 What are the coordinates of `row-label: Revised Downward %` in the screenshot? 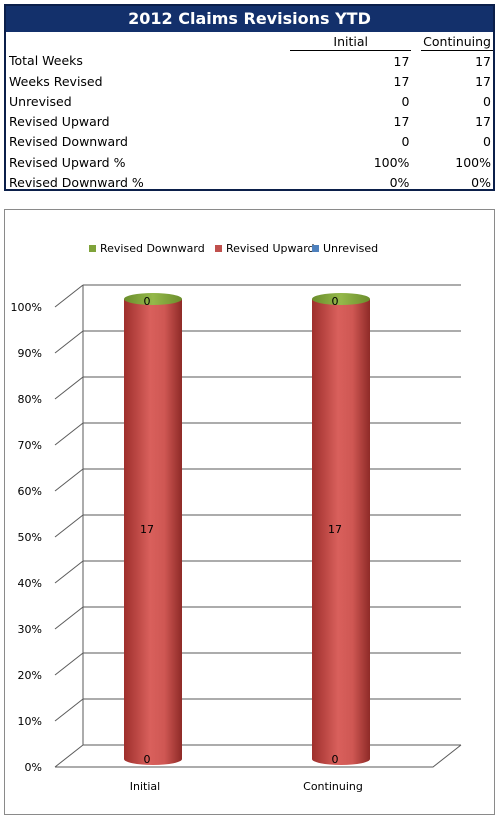 It's located at (76, 182).